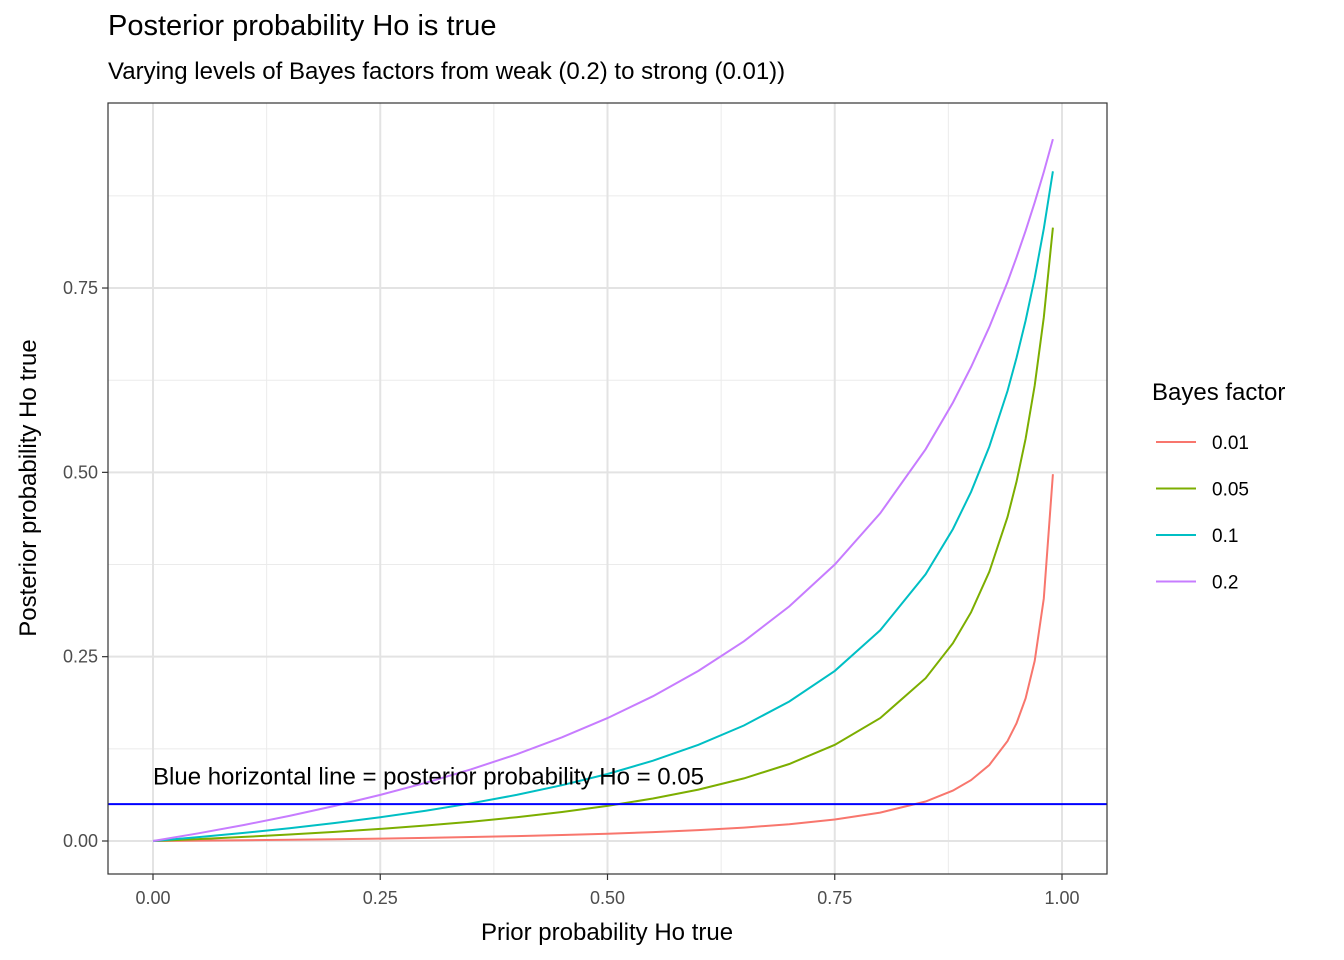  What do you see at coordinates (302, 26) in the screenshot?
I see `chart-title: Posterior probability Ho is true` at bounding box center [302, 26].